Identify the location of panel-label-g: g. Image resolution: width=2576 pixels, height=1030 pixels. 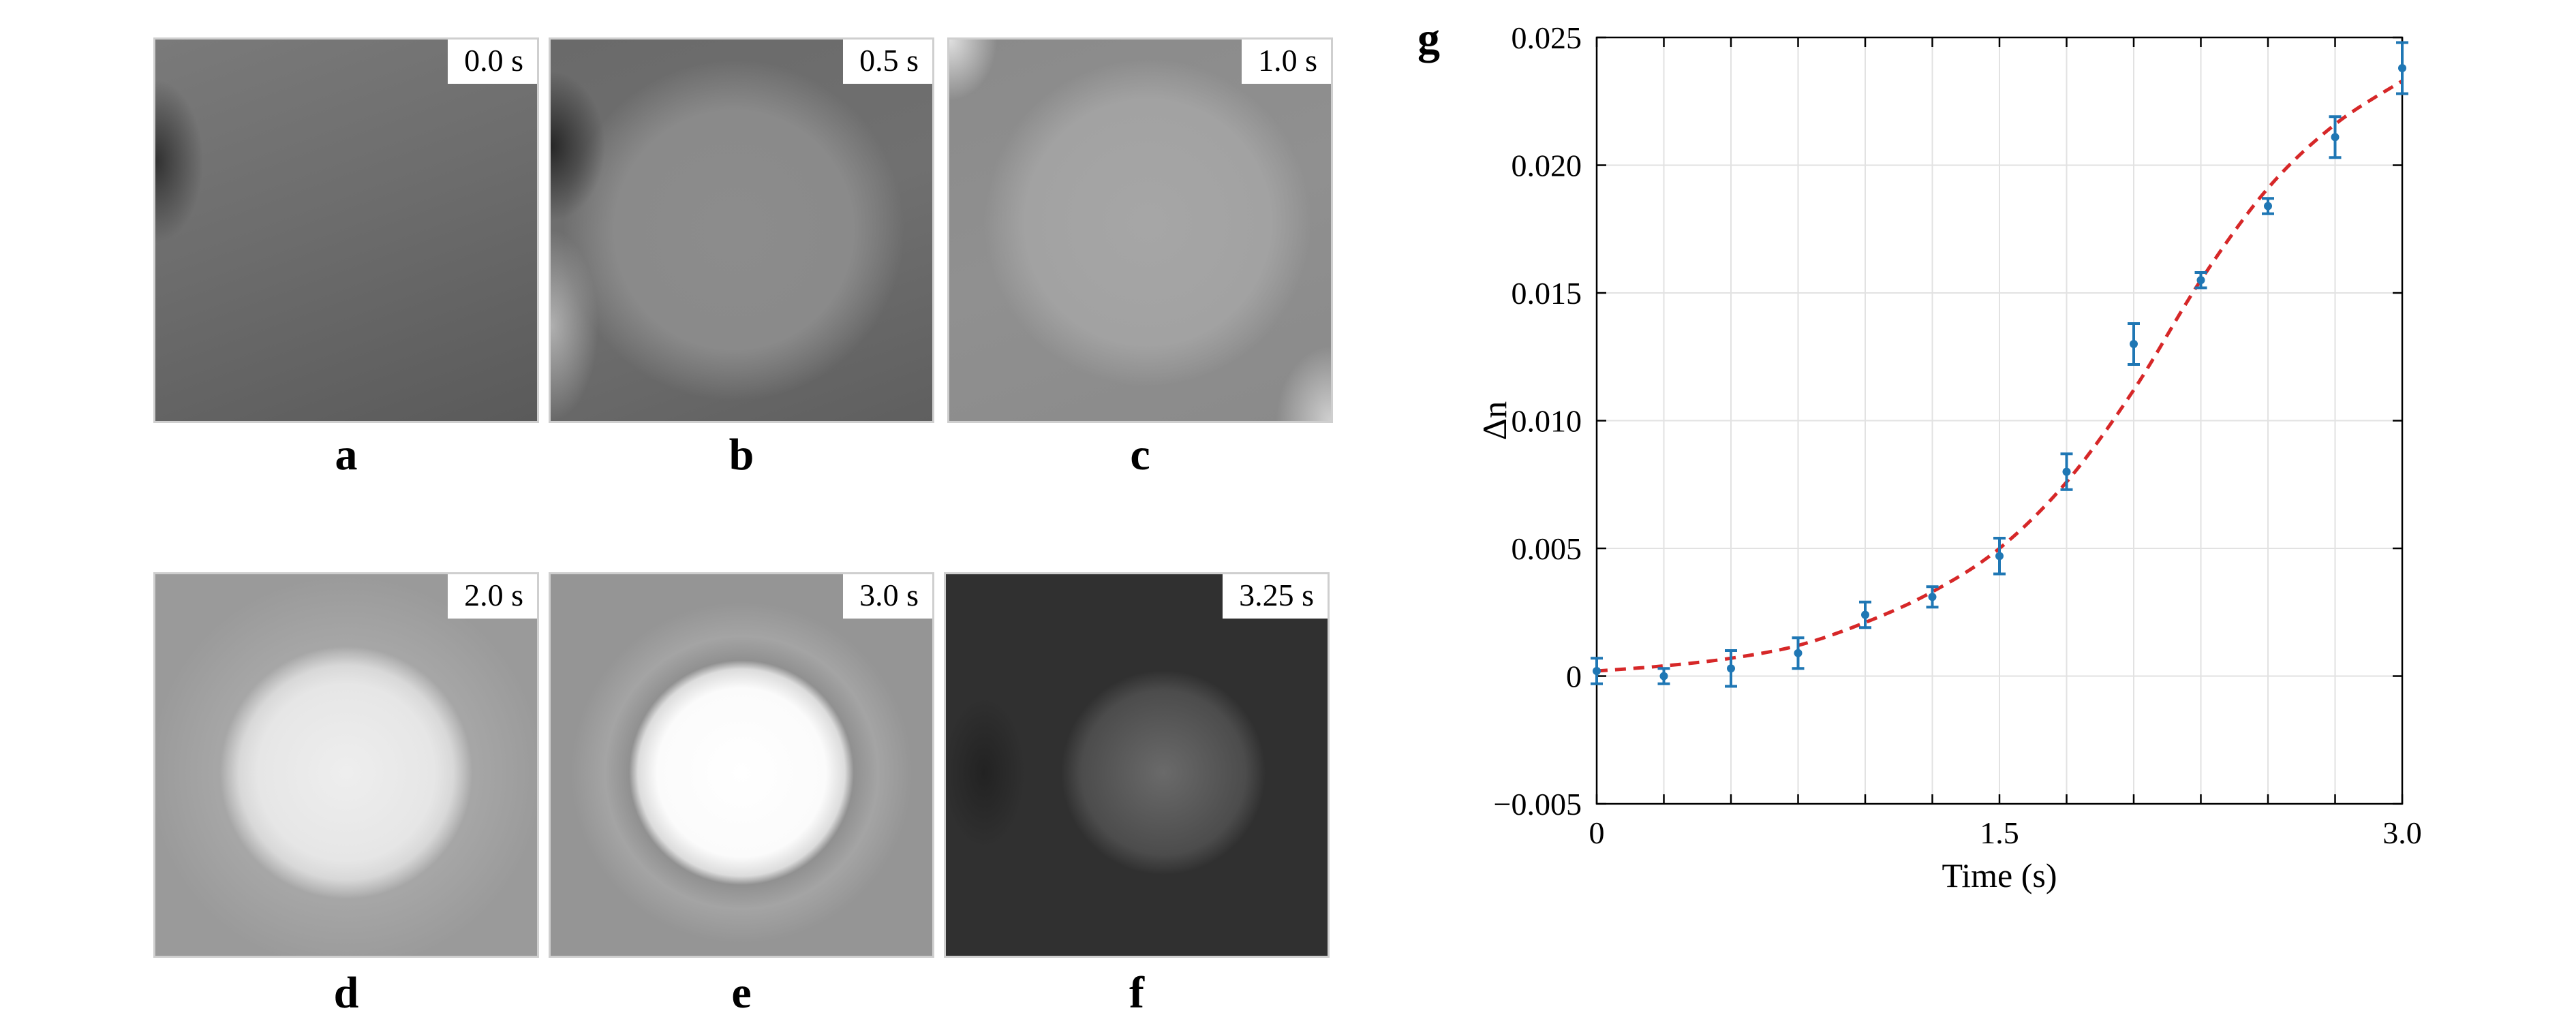
(1428, 38).